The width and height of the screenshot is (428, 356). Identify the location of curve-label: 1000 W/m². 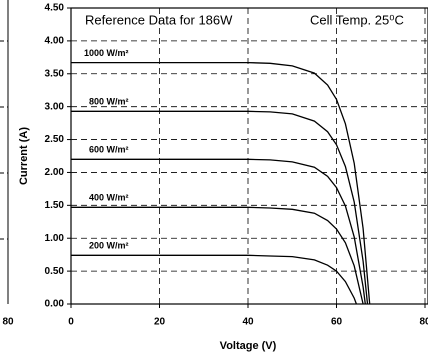
(106, 53).